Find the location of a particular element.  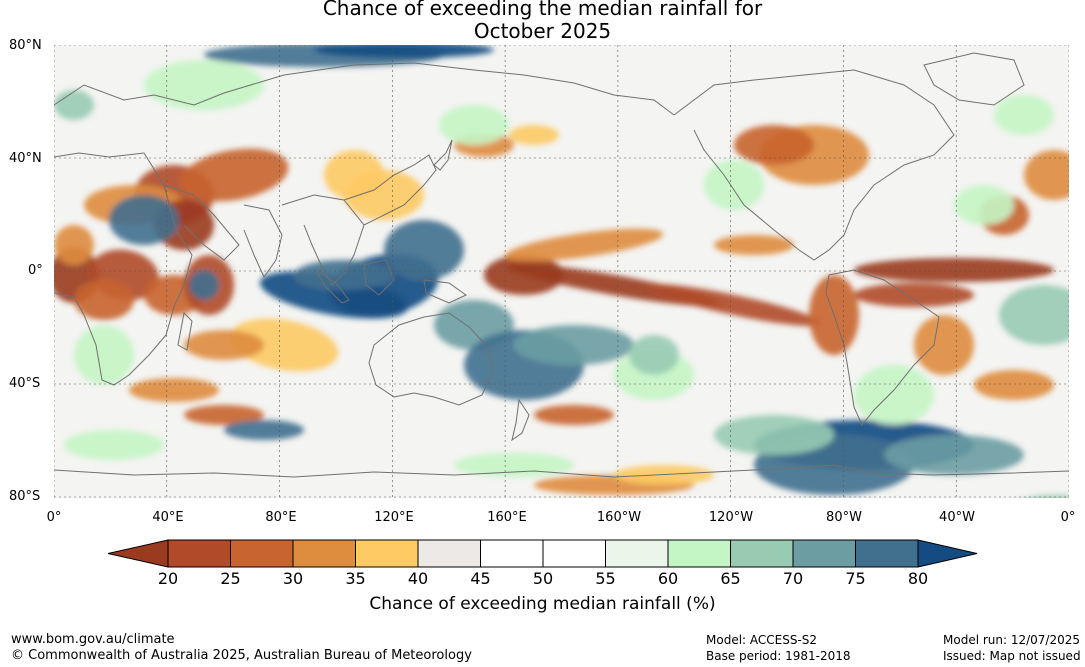

colorbar-tick-label: 35 is located at coordinates (355, 578).